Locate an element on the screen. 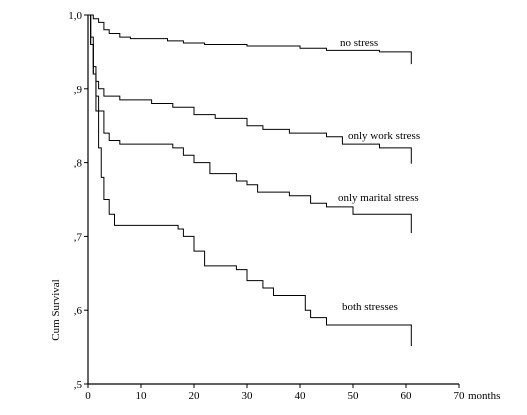 This screenshot has width=527, height=415. y-axis-title: Cum Survival is located at coordinates (56, 309).